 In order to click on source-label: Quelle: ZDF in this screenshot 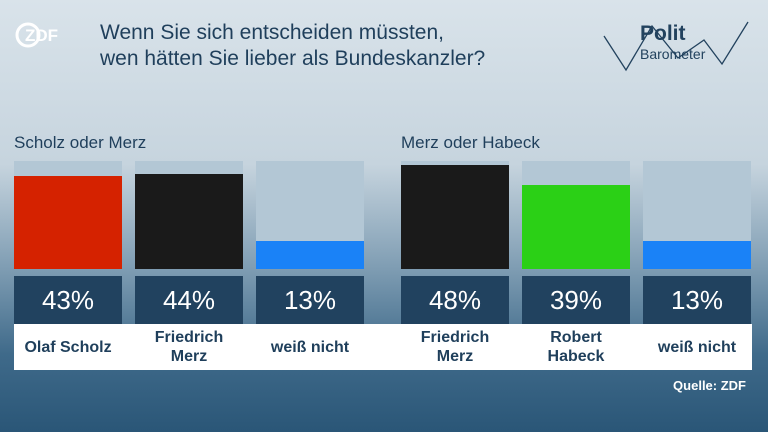, I will do `click(709, 385)`.